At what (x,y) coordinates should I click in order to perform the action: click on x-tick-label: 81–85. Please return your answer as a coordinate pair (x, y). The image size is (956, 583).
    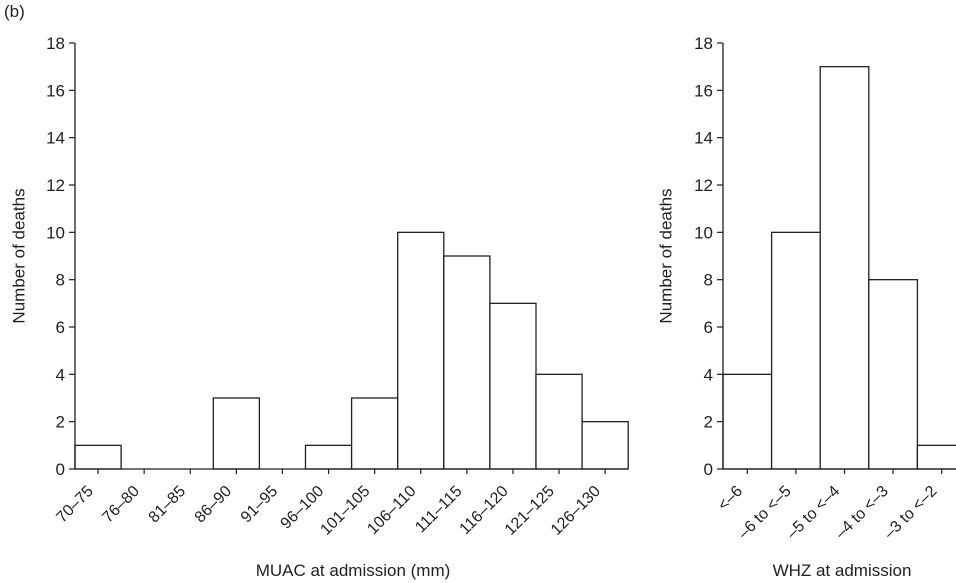
    Looking at the image, I should click on (168, 505).